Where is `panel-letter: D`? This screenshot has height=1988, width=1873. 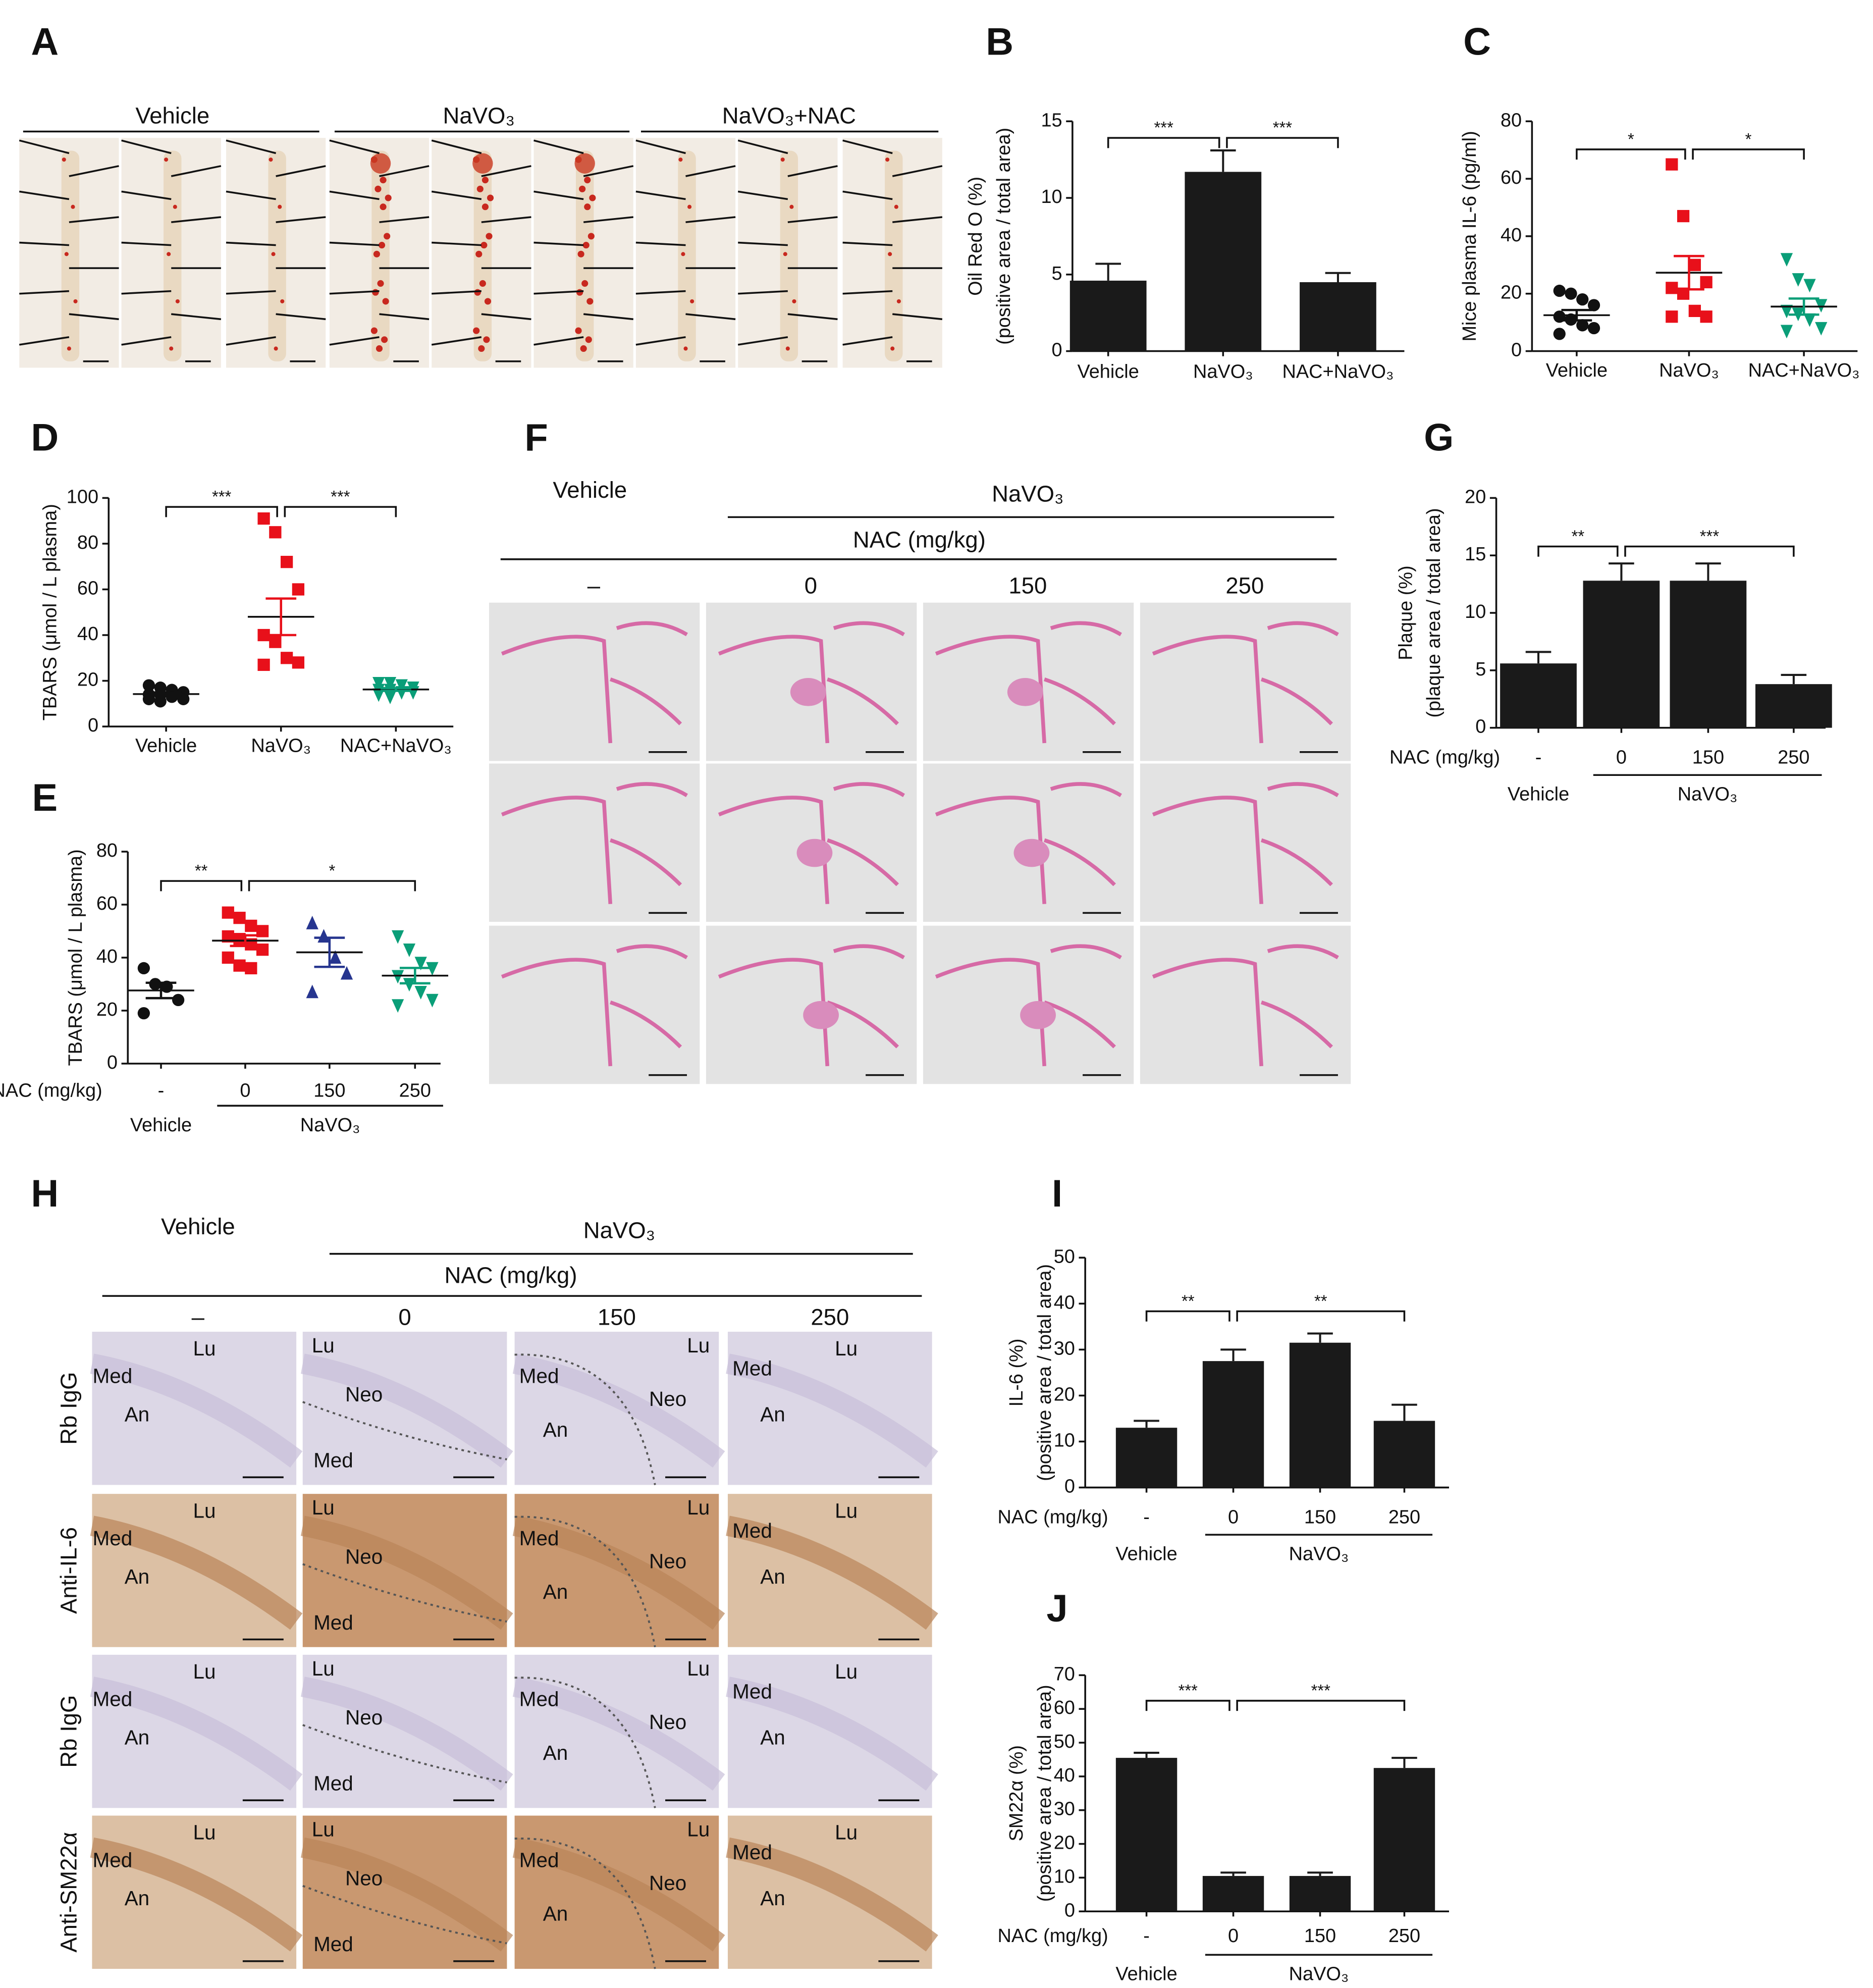 panel-letter: D is located at coordinates (45, 437).